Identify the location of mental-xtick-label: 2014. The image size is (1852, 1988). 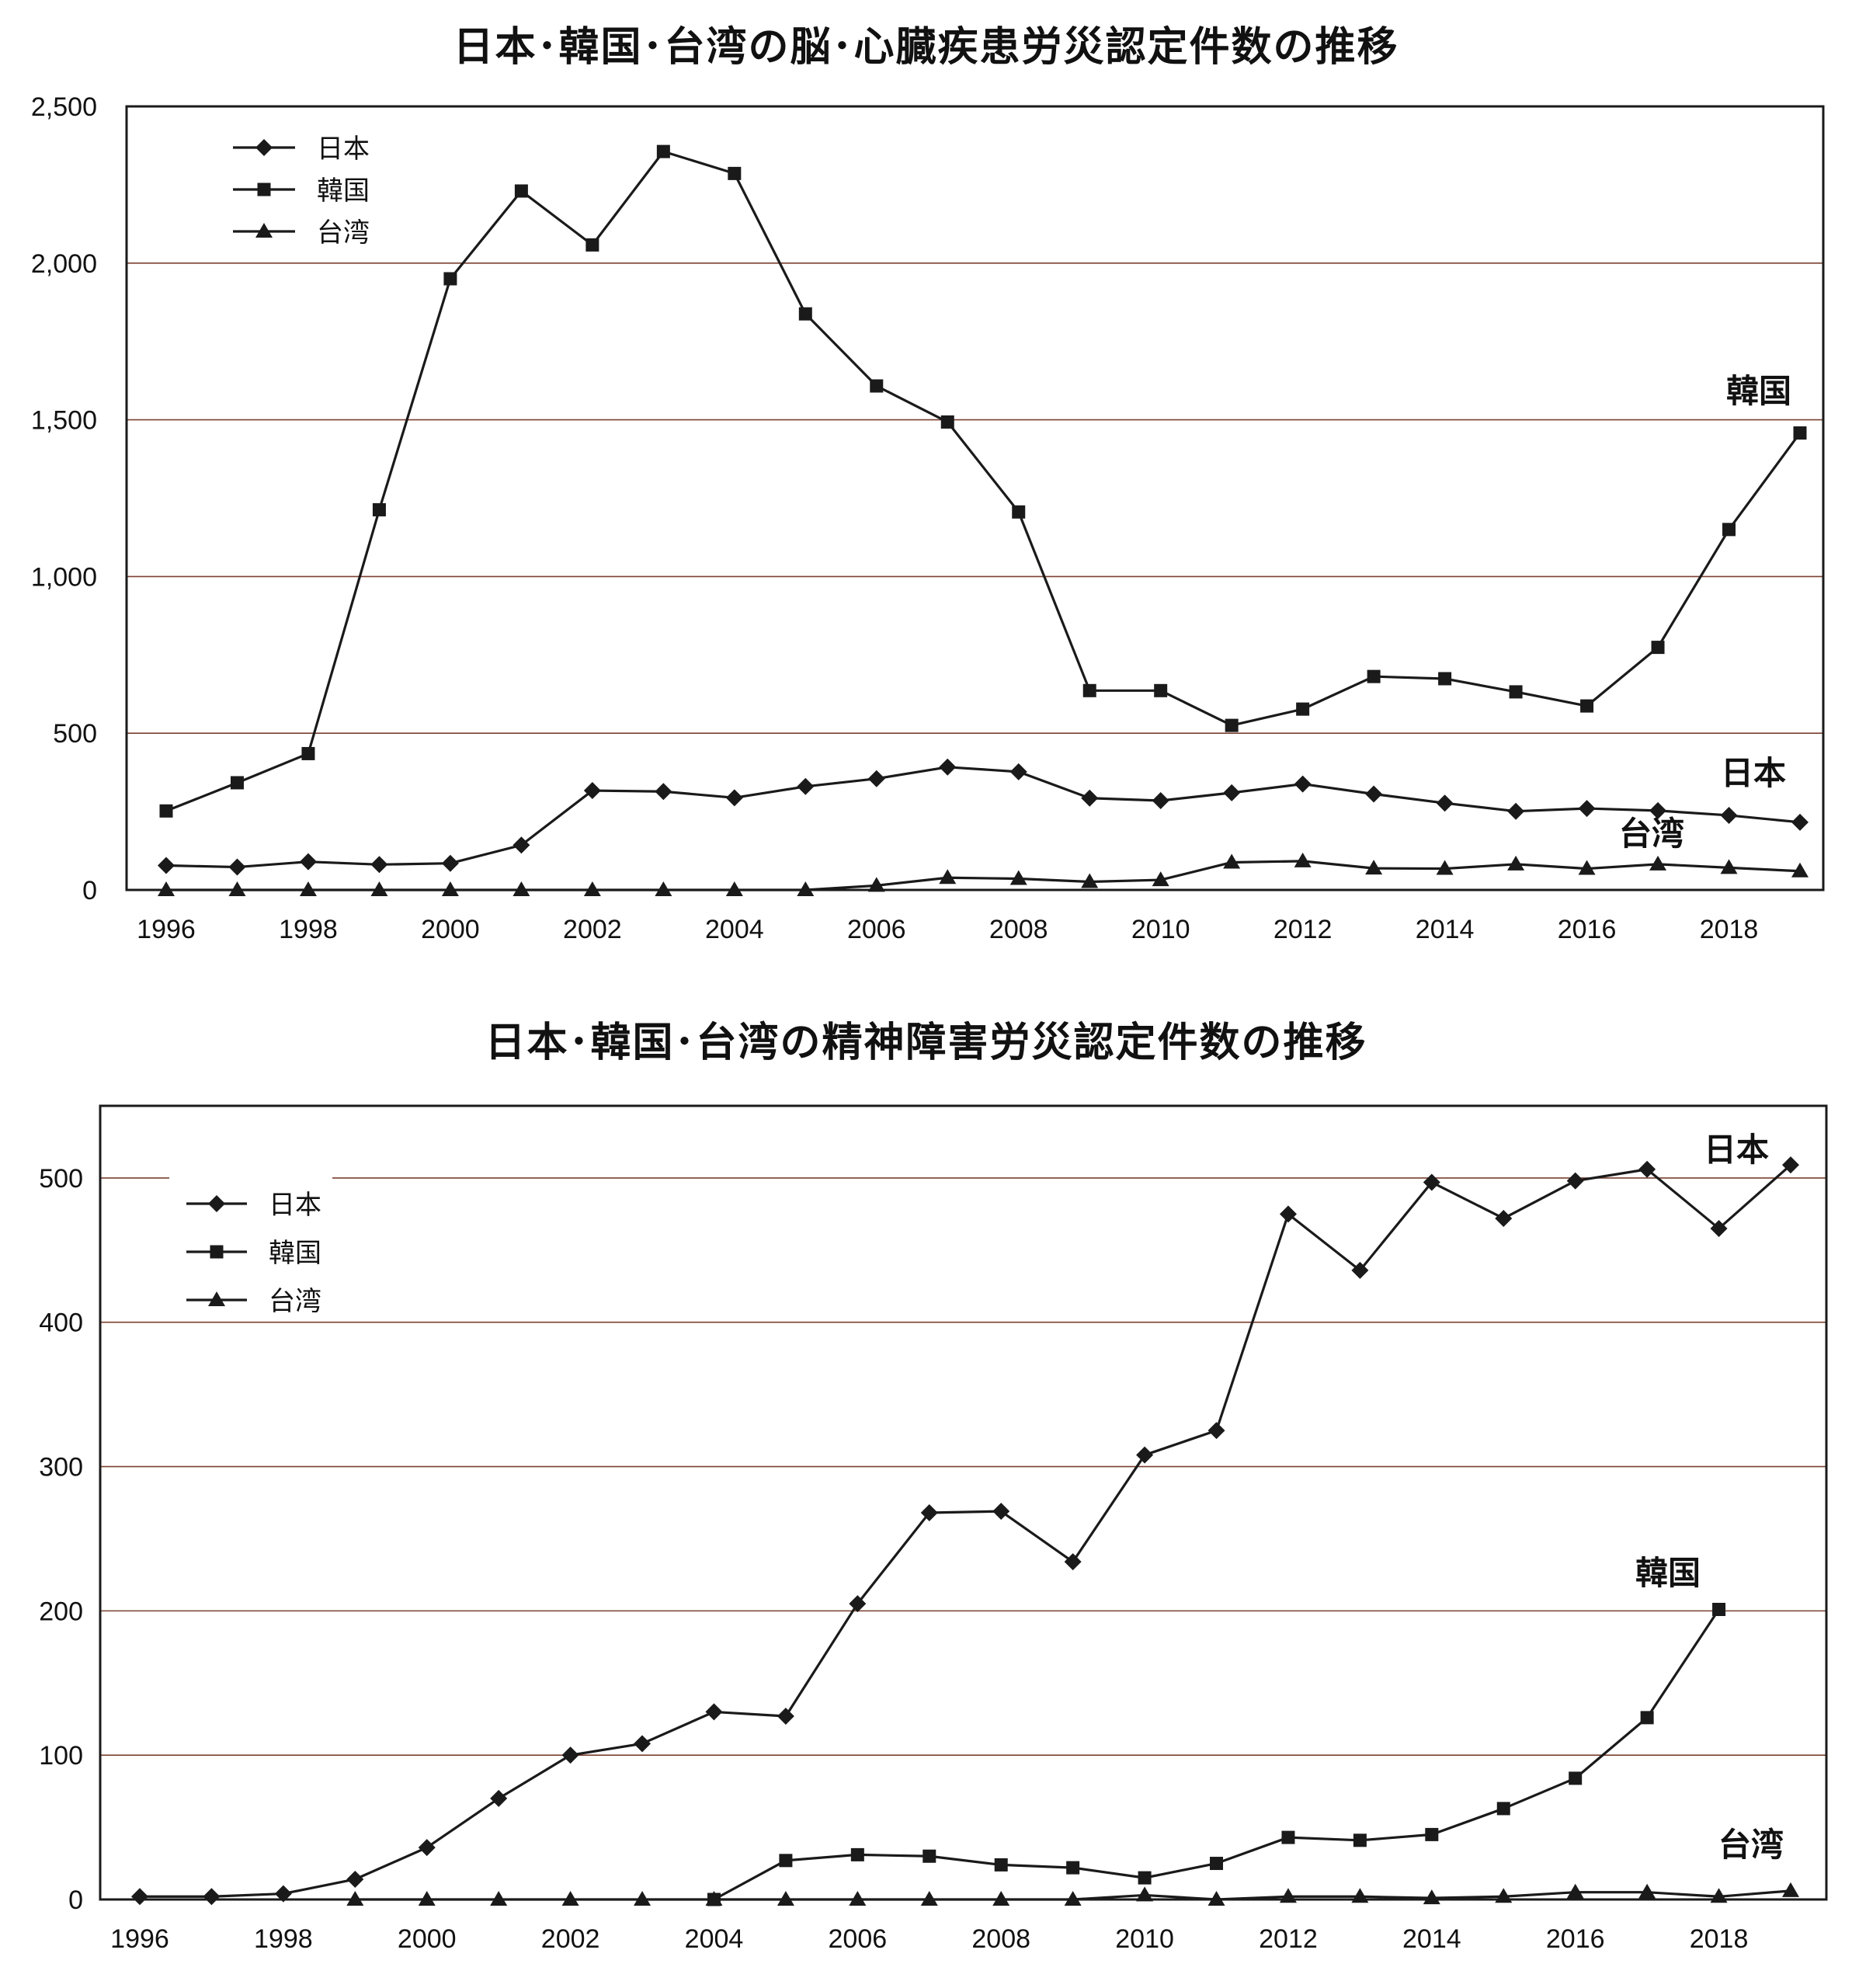
(1431, 1939).